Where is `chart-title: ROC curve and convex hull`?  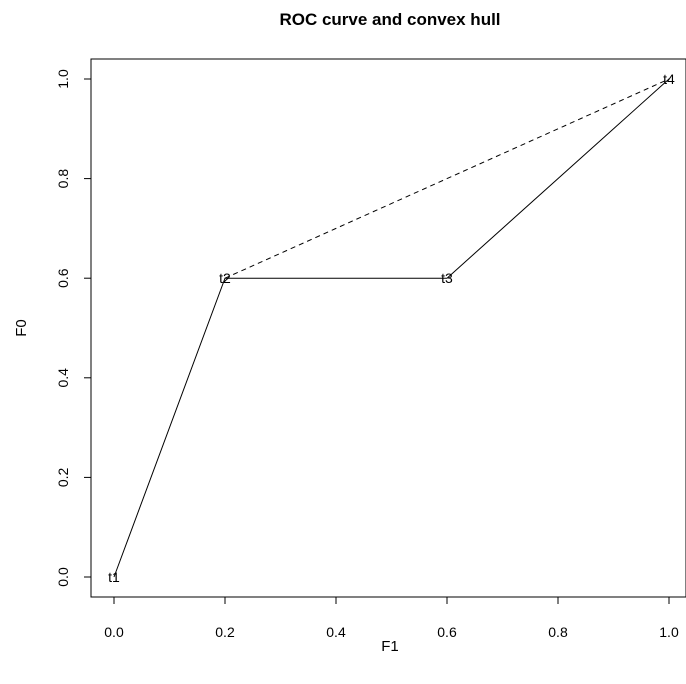 chart-title: ROC curve and convex hull is located at coordinates (389, 19).